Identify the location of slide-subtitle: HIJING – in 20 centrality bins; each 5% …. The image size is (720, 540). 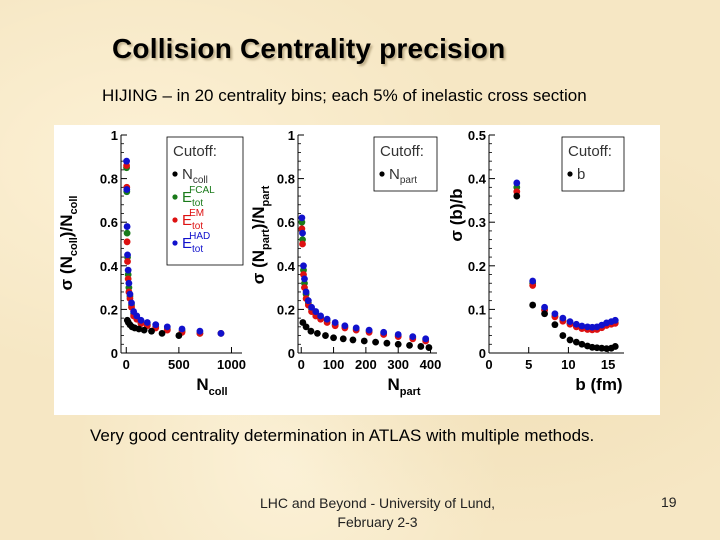
(344, 95).